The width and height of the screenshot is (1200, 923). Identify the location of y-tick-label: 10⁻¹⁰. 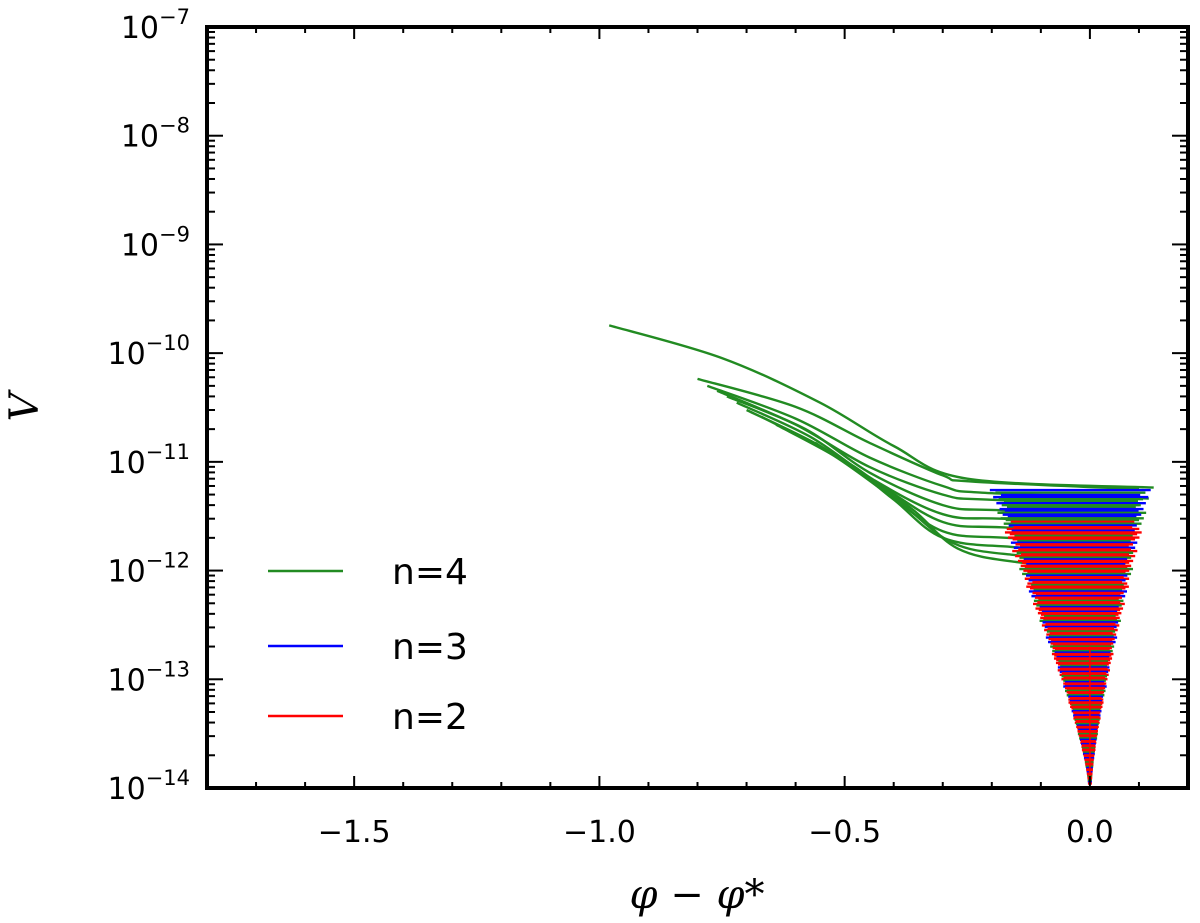
(148, 351).